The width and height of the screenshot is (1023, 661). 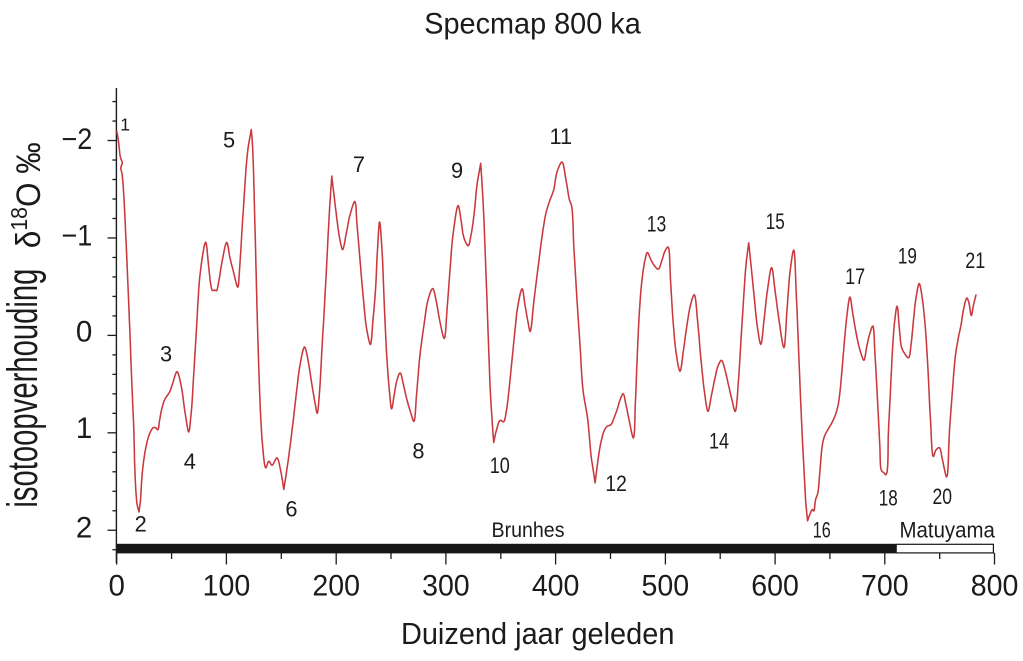 What do you see at coordinates (560, 136) in the screenshot?
I see `svg-text: 11` at bounding box center [560, 136].